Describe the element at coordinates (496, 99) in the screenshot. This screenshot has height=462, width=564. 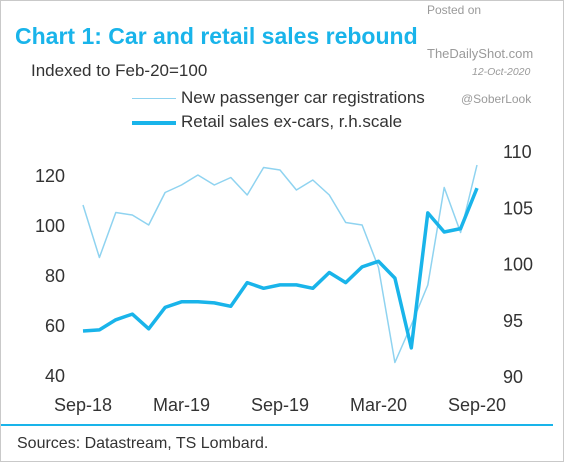
I see `watermark-handle: @SoberLook` at that location.